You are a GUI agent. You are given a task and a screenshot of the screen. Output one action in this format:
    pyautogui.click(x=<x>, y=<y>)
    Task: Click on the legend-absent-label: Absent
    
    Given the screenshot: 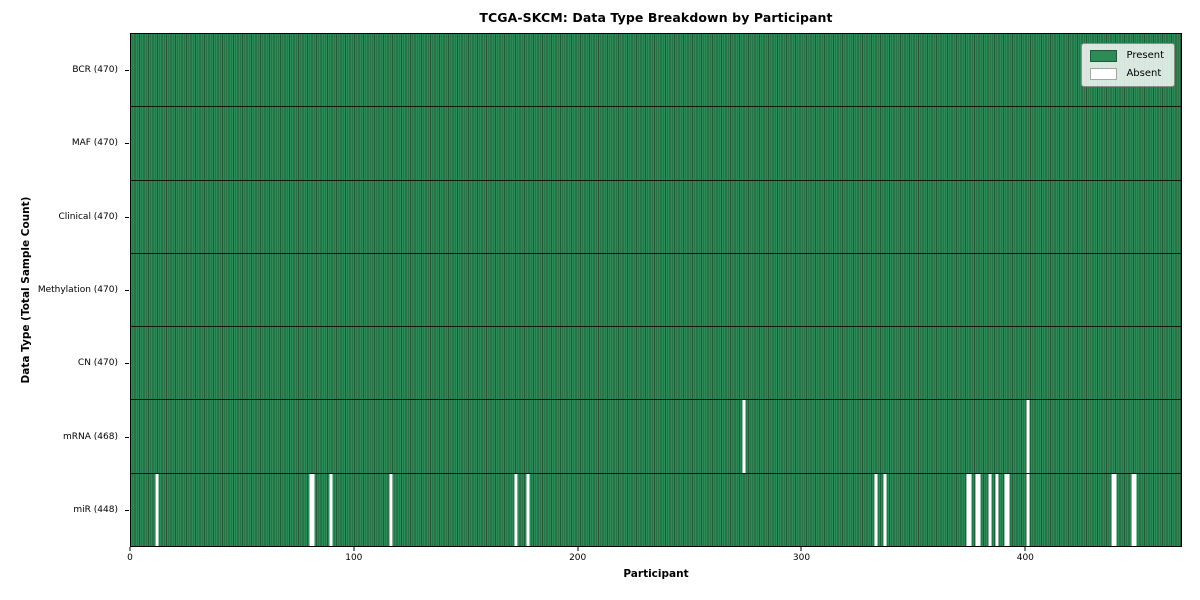 What is the action you would take?
    pyautogui.click(x=1144, y=73)
    